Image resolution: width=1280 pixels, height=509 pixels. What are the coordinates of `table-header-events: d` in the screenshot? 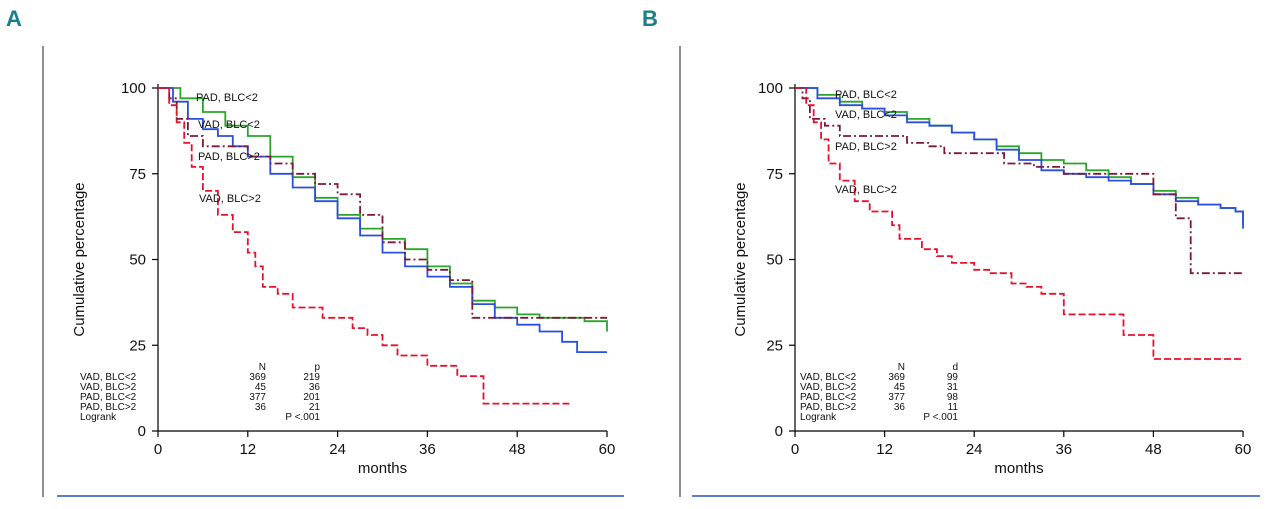 It's located at (955, 367).